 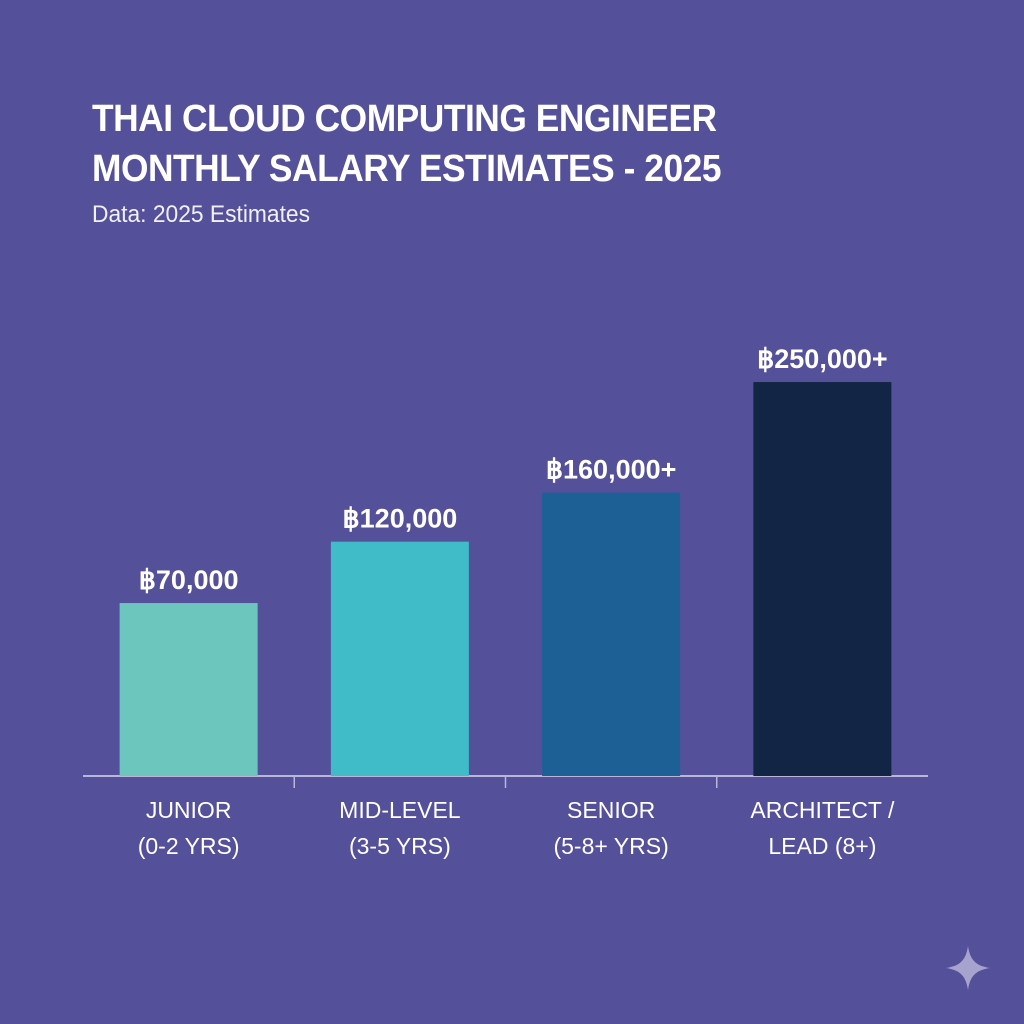 What do you see at coordinates (822, 359) in the screenshot?
I see `data-label: ฿250,000+` at bounding box center [822, 359].